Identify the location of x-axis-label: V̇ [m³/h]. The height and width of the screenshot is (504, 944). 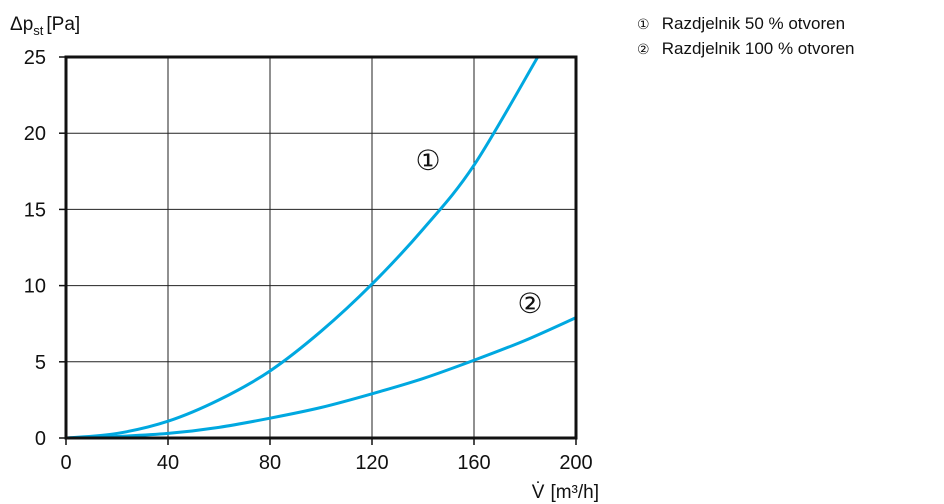
(565, 492).